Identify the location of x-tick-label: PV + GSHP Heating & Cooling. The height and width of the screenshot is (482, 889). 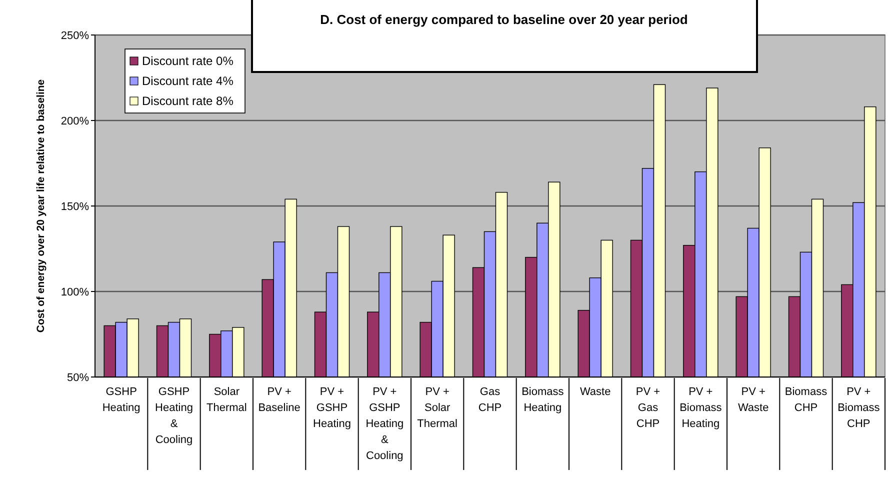
(385, 424).